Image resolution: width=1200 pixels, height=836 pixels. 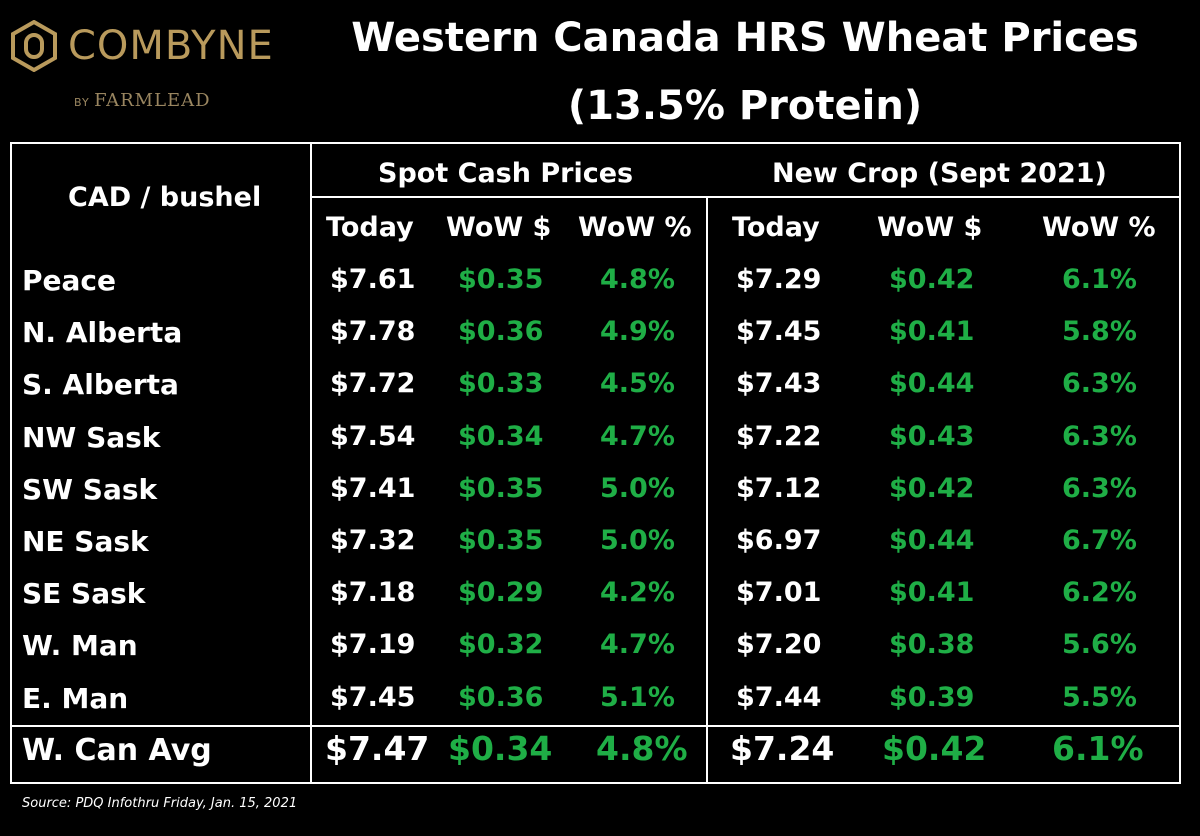 What do you see at coordinates (1099, 697) in the screenshot?
I see `row-new-wow-pct: 5.5%` at bounding box center [1099, 697].